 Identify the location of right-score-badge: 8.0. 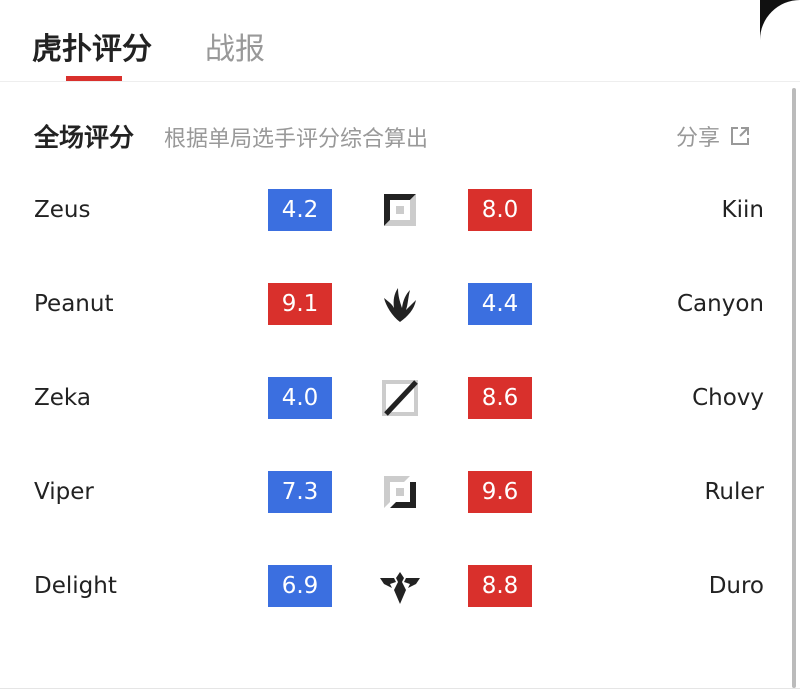
(500, 210).